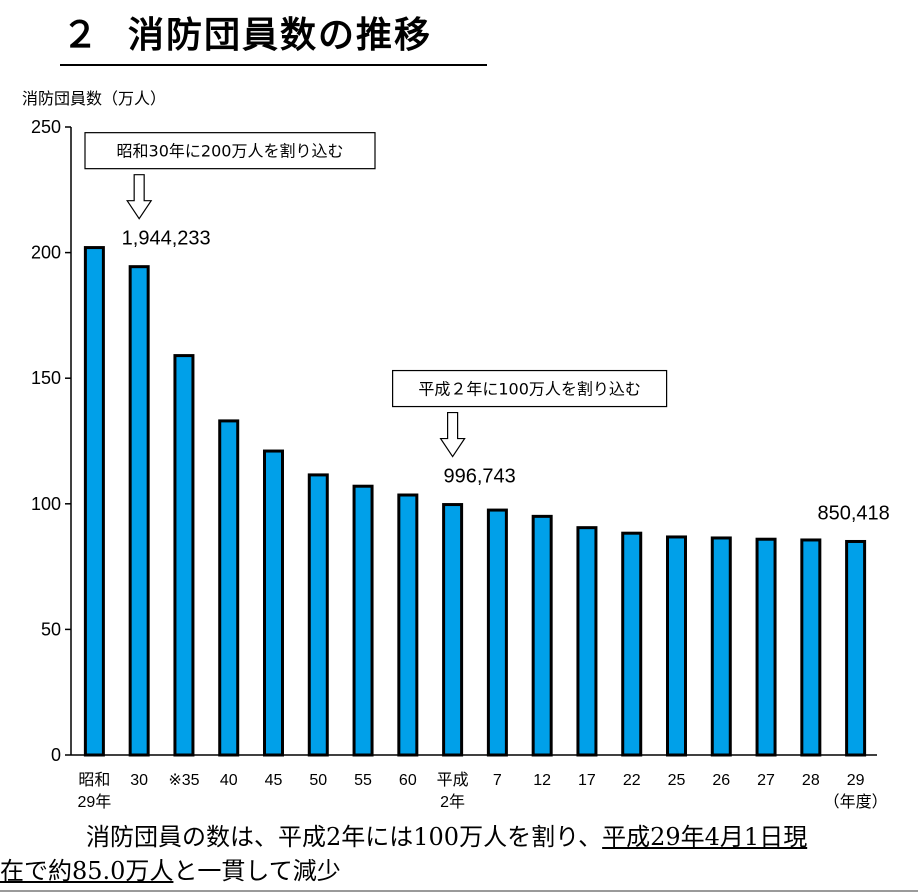 Image resolution: width=918 pixels, height=894 pixels. I want to click on x-tick-label: 50, so click(318, 780).